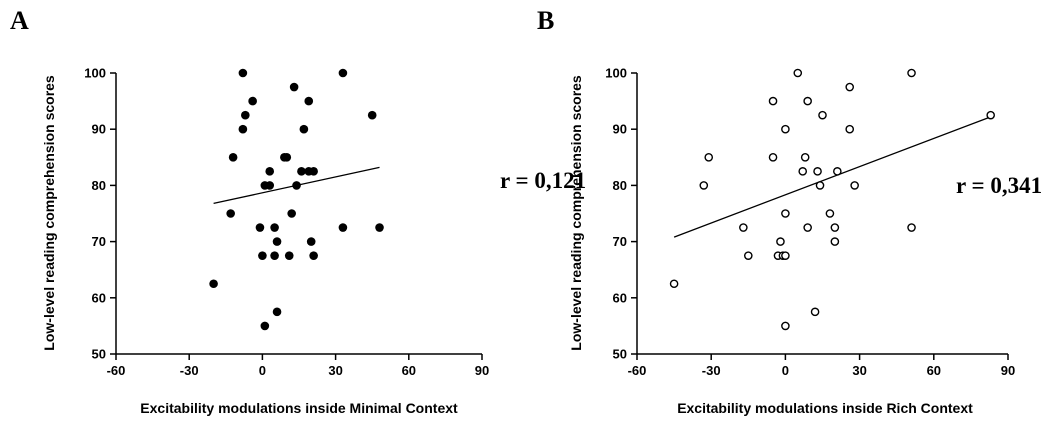 This screenshot has width=1057, height=421. What do you see at coordinates (95, 73) in the screenshot?
I see `panel-a-y-tick-label: 100` at bounding box center [95, 73].